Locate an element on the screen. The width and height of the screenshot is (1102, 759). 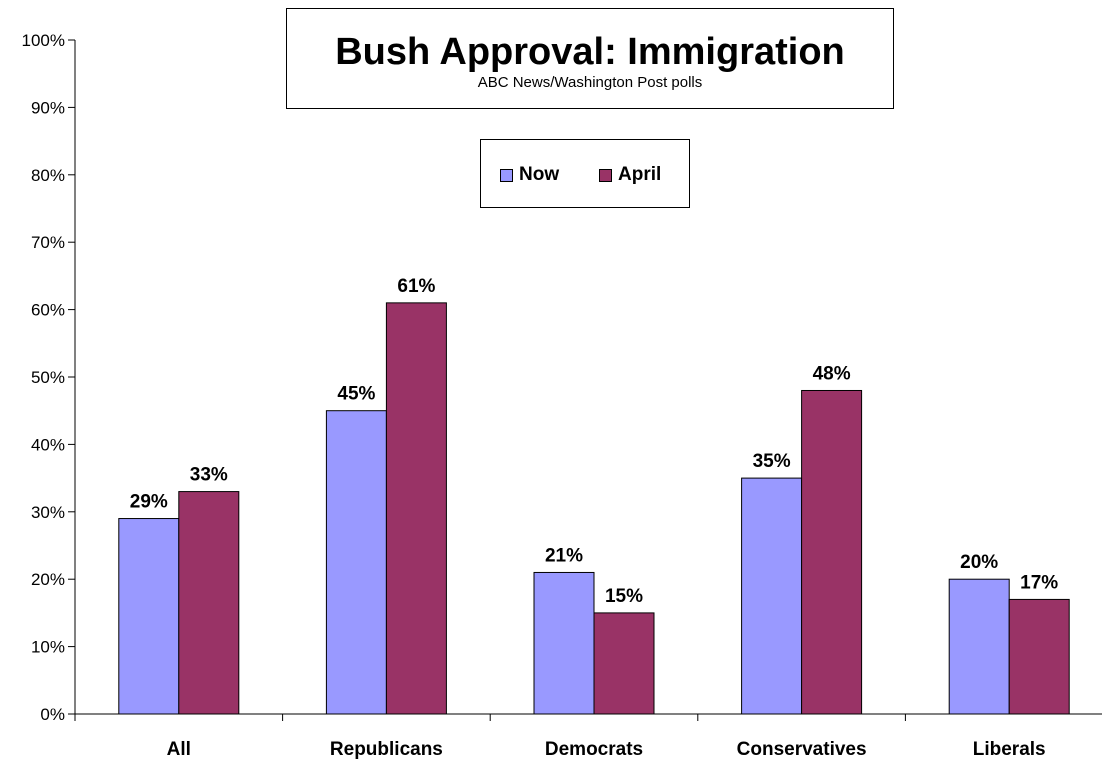
x-category-label: Republicans is located at coordinates (386, 749).